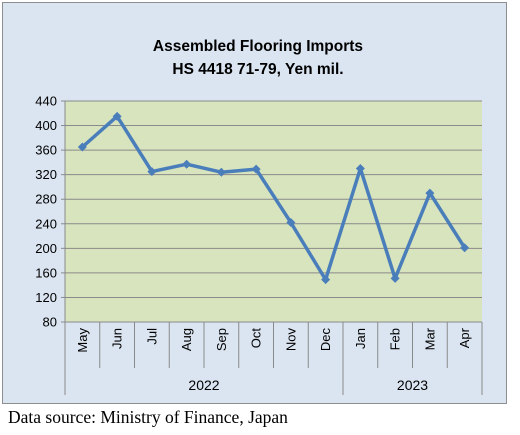 Image resolution: width=520 pixels, height=435 pixels. I want to click on y-tick-label: 360, so click(46, 150).